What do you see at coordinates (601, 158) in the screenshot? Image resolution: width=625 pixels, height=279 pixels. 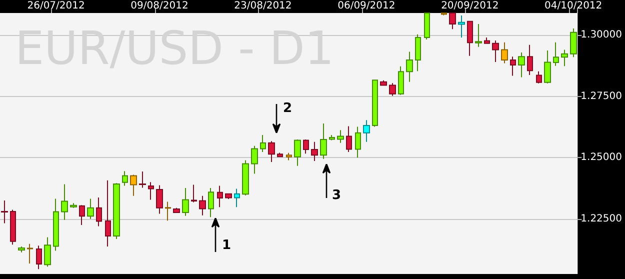 I see `y-tick-label: 1.25000` at bounding box center [601, 158].